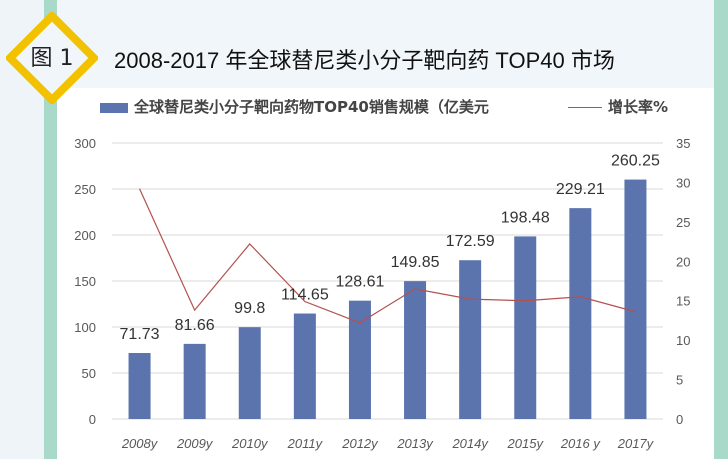 The image size is (728, 459). I want to click on bar-data-label: 260.25, so click(635, 161).